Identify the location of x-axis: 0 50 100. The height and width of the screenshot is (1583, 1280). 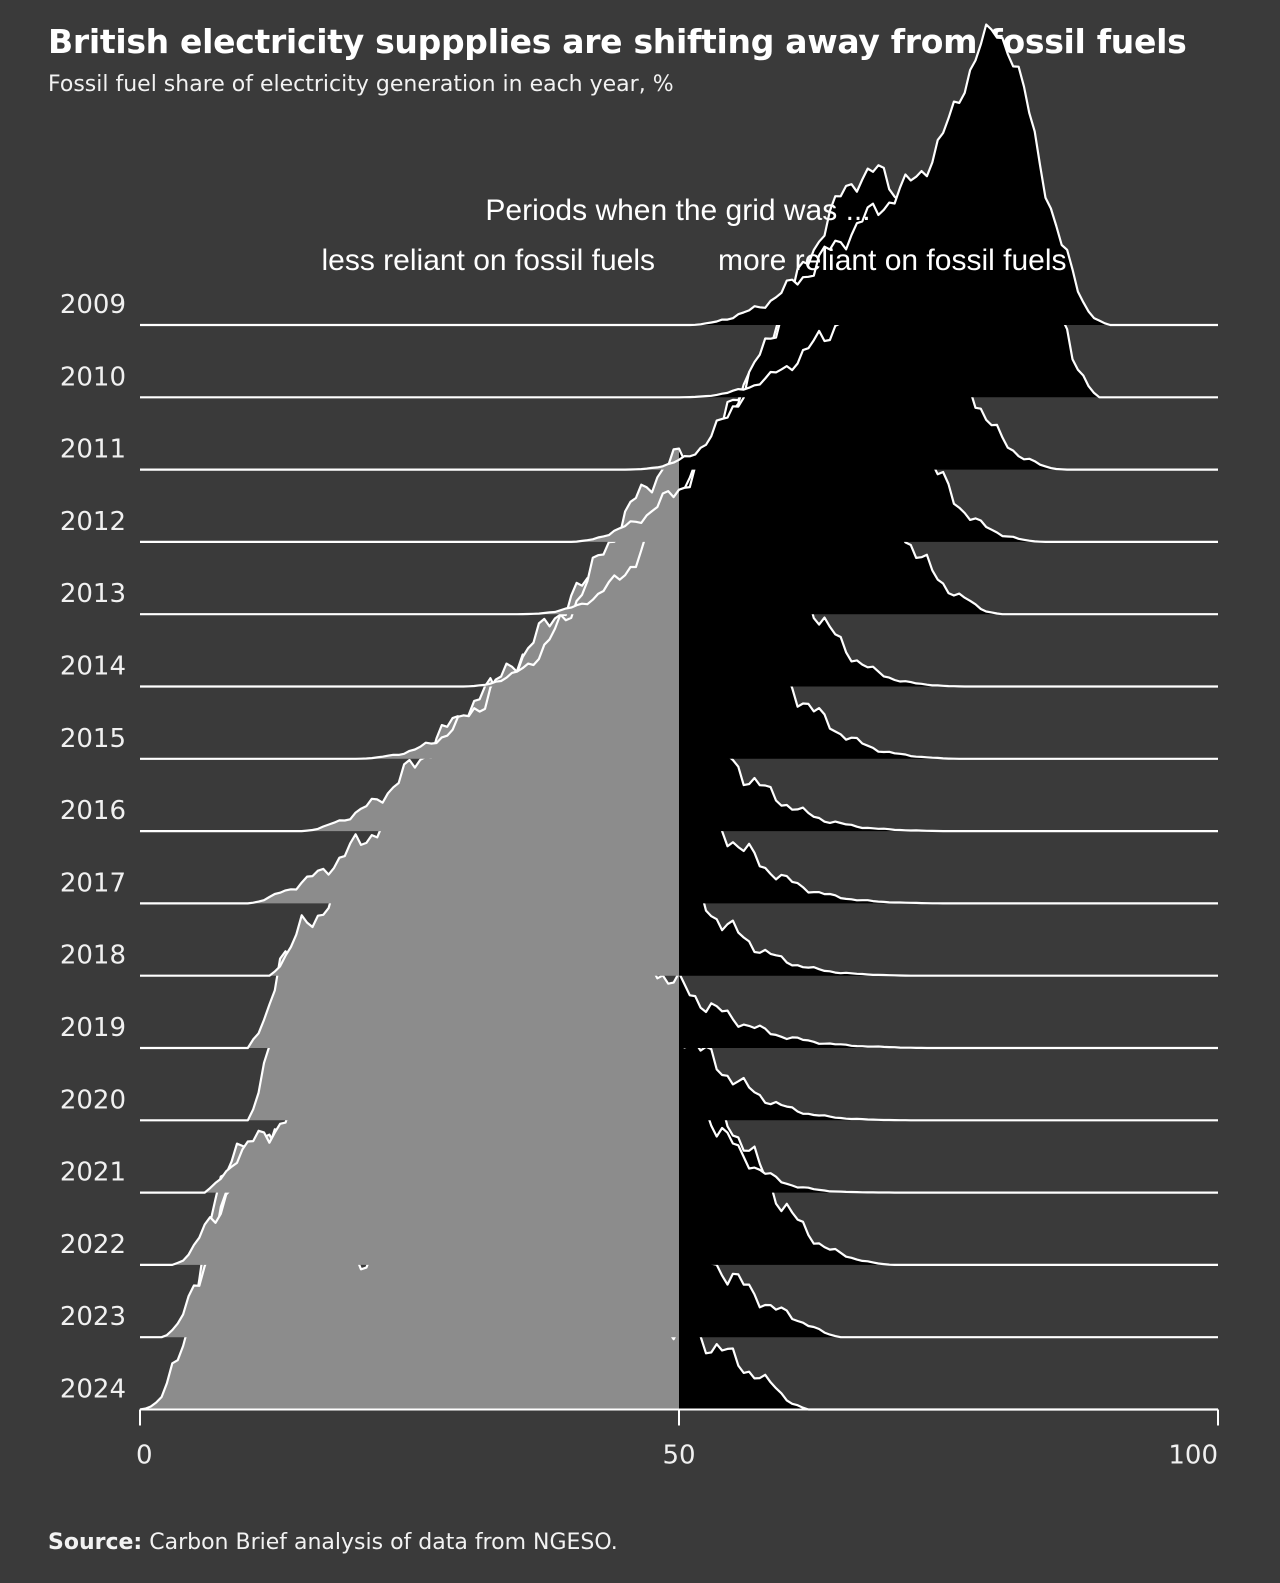
(677, 1439).